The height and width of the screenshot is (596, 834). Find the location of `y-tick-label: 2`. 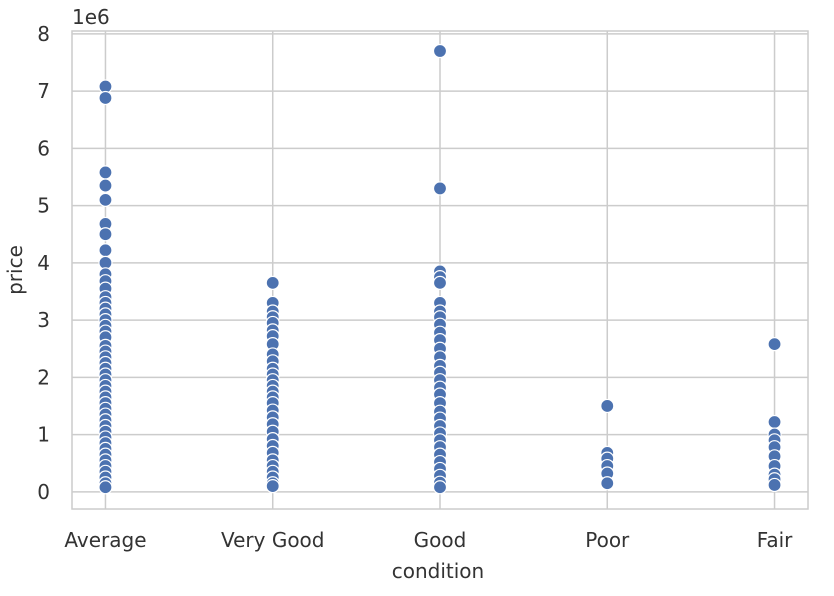

y-tick-label: 2 is located at coordinates (43, 377).